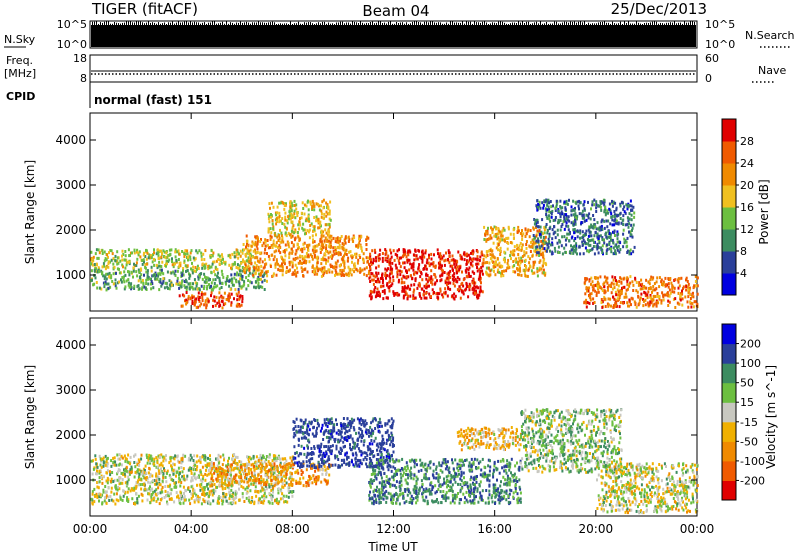 The width and height of the screenshot is (800, 554). What do you see at coordinates (772, 70) in the screenshot?
I see `nave-label: Nave` at bounding box center [772, 70].